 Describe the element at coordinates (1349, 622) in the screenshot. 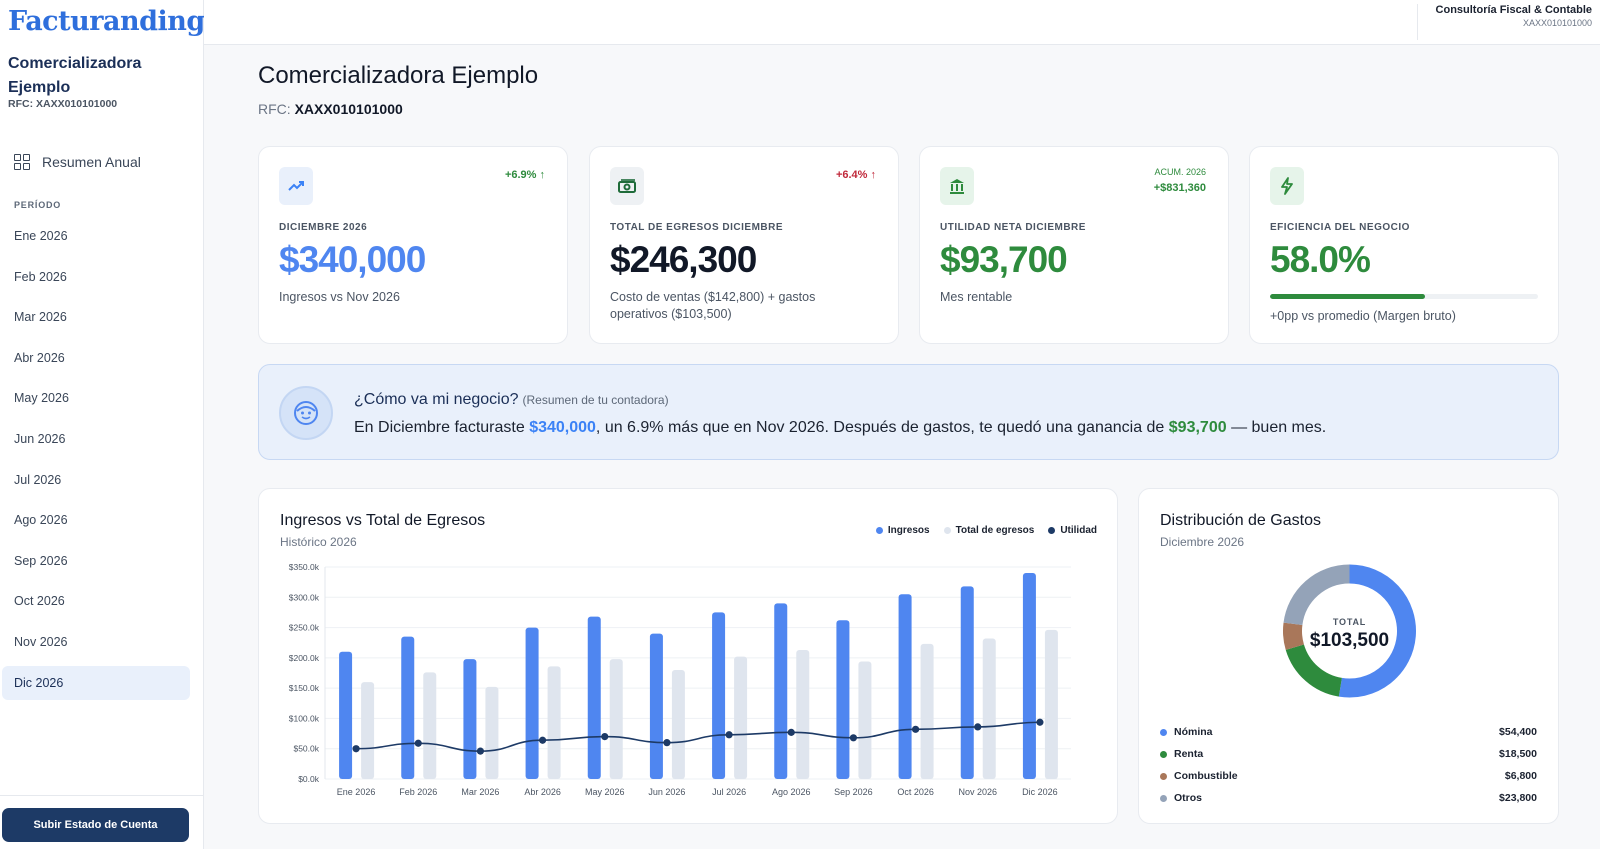

I see `donut-total-label: TOTAL` at that location.